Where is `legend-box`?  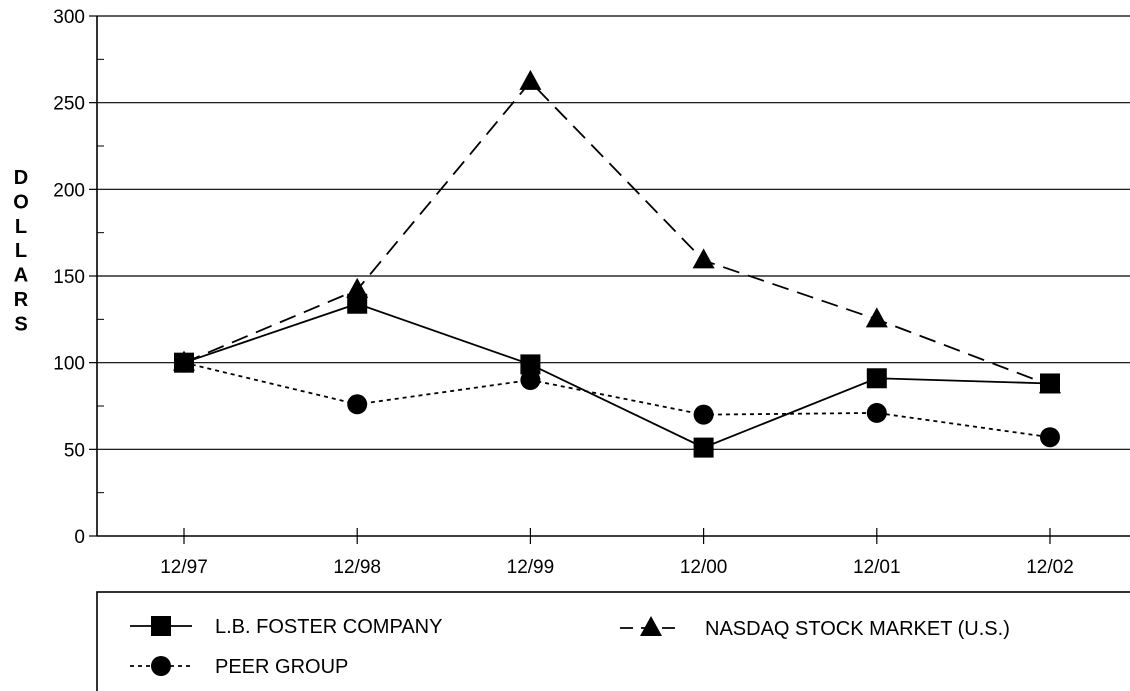
legend-box is located at coordinates (613, 641).